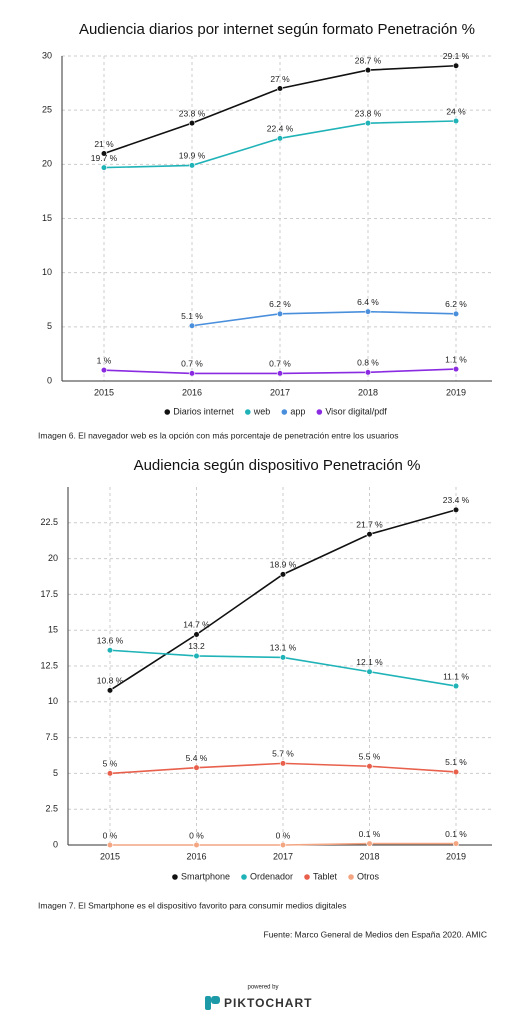 This screenshot has height=1024, width=527. I want to click on logo, so click(212, 1003).